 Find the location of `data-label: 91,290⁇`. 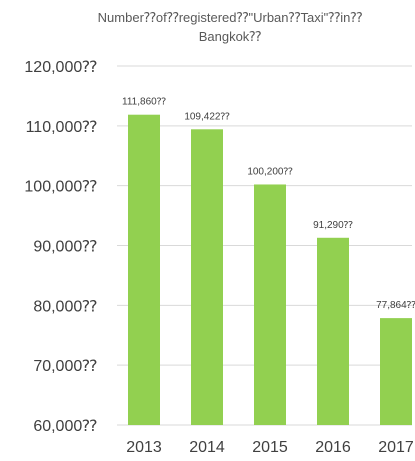

data-label: 91,290⁇ is located at coordinates (333, 225).